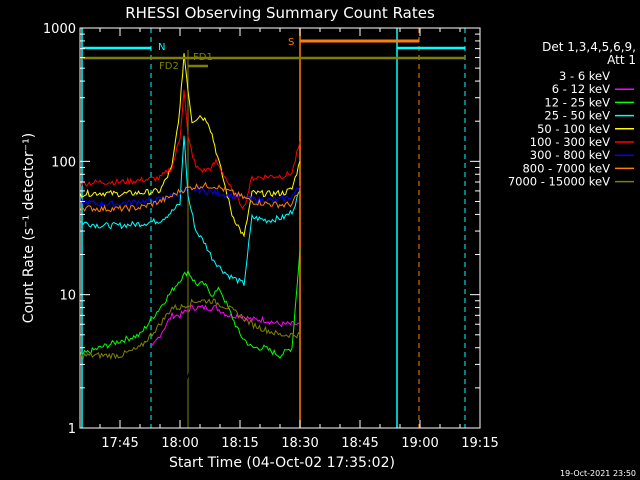 This screenshot has height=480, width=640. I want to click on chart-title: RHESSI Observing Summary Count Rates, so click(280, 13).